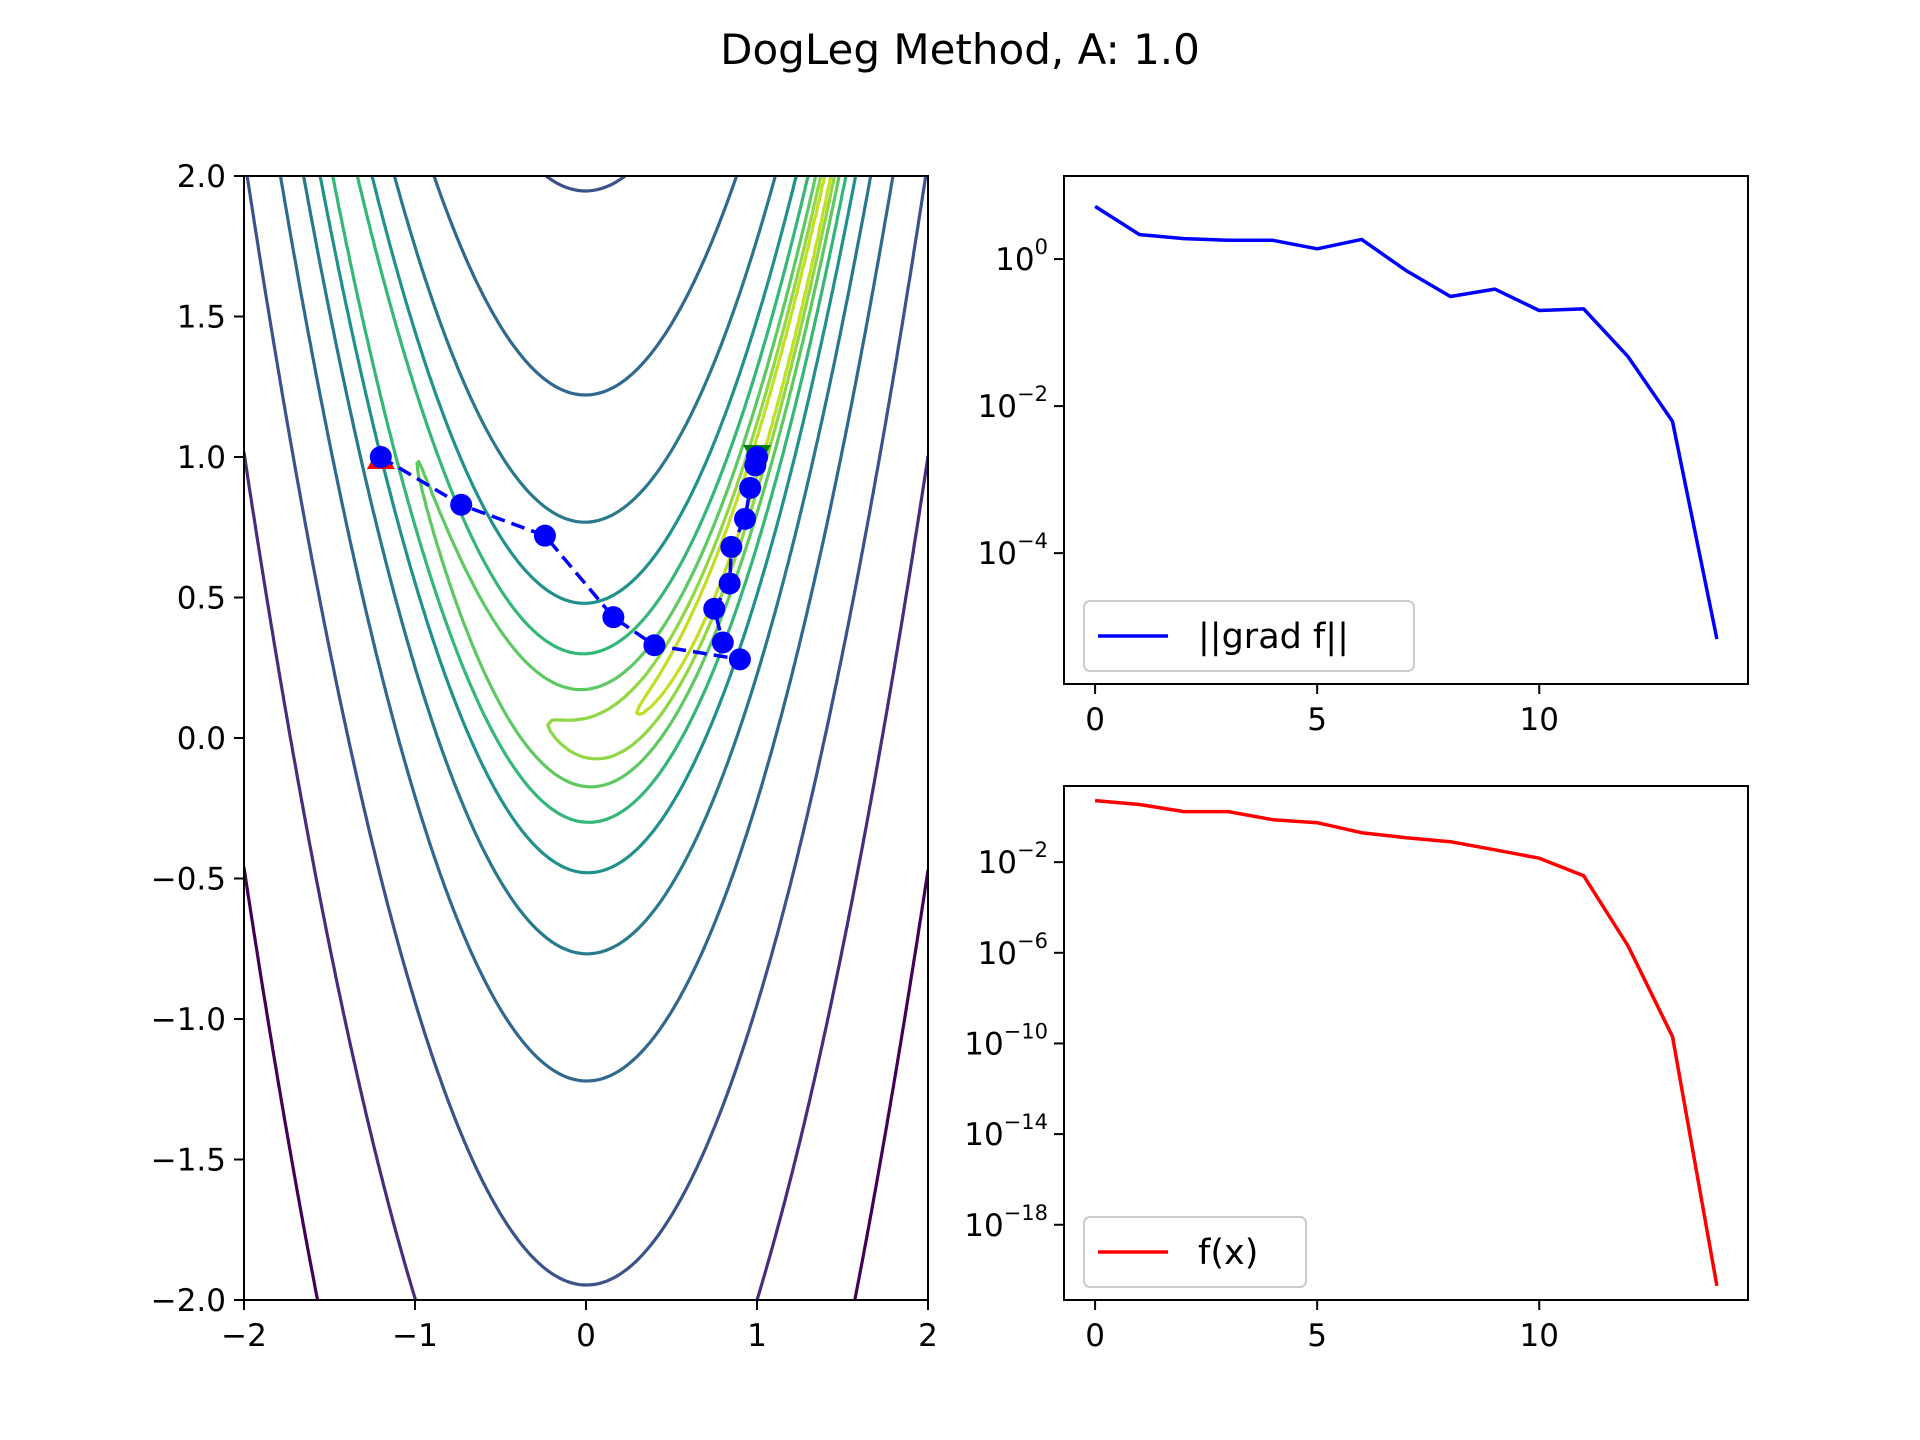 The height and width of the screenshot is (1440, 1920). Describe the element at coordinates (1032, 541) in the screenshot. I see `y-tick-exponent: −4` at that location.